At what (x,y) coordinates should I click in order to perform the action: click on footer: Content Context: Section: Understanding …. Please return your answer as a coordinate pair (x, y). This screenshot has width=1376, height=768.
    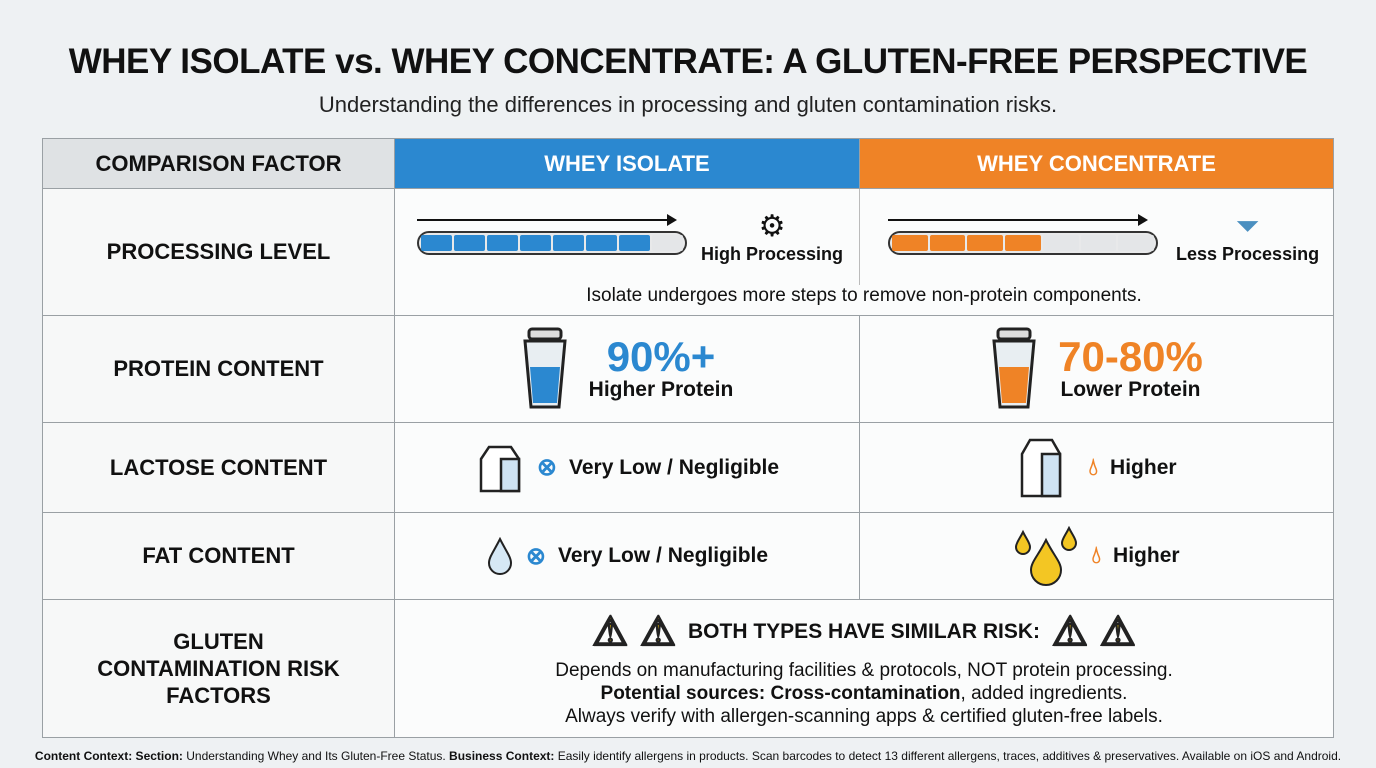
    Looking at the image, I should click on (688, 756).